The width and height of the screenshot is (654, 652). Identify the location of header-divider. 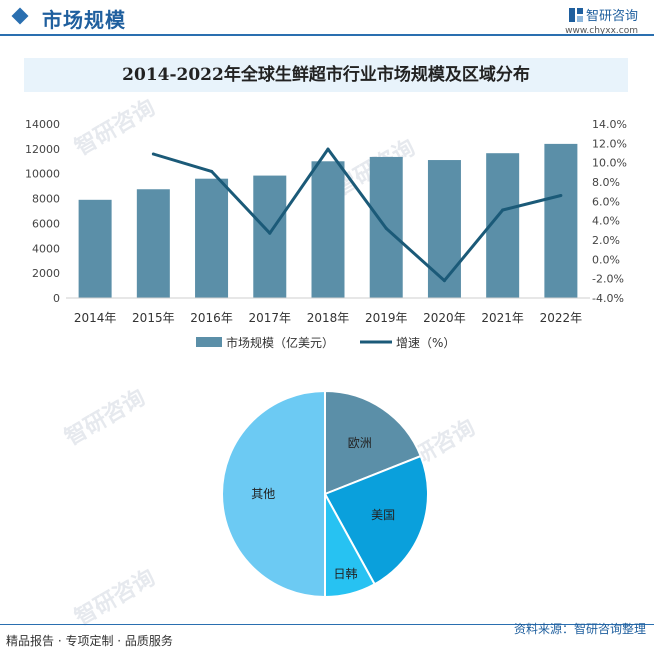
(327, 35).